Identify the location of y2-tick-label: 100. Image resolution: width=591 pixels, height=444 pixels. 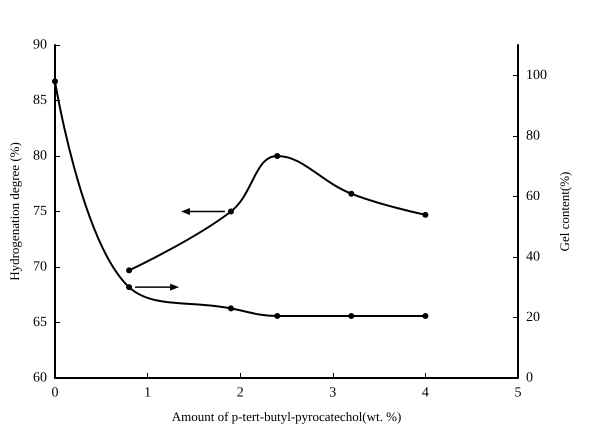
(536, 75).